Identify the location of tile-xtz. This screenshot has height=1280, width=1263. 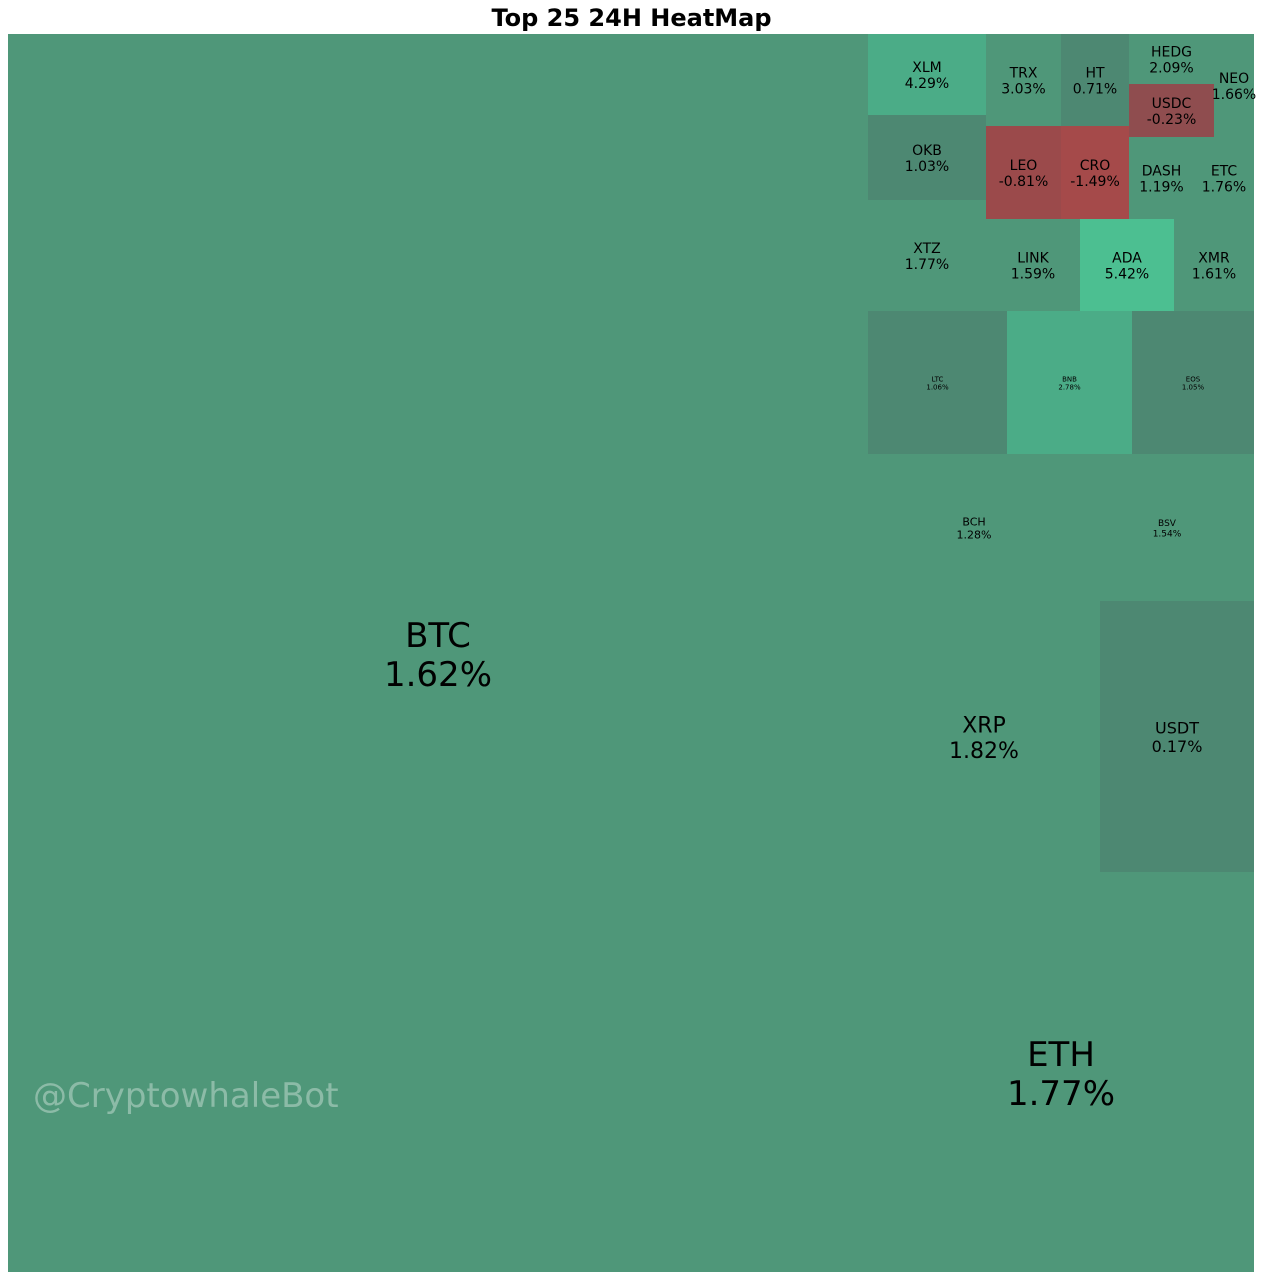
(927, 255).